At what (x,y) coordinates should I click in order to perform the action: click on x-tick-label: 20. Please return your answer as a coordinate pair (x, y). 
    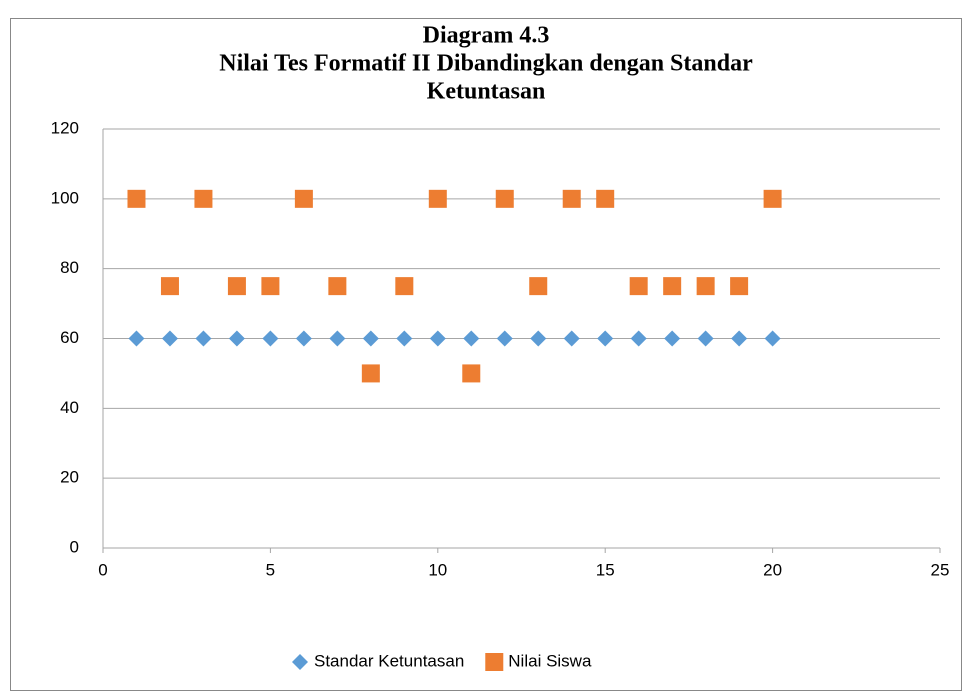
    Looking at the image, I should click on (772, 569).